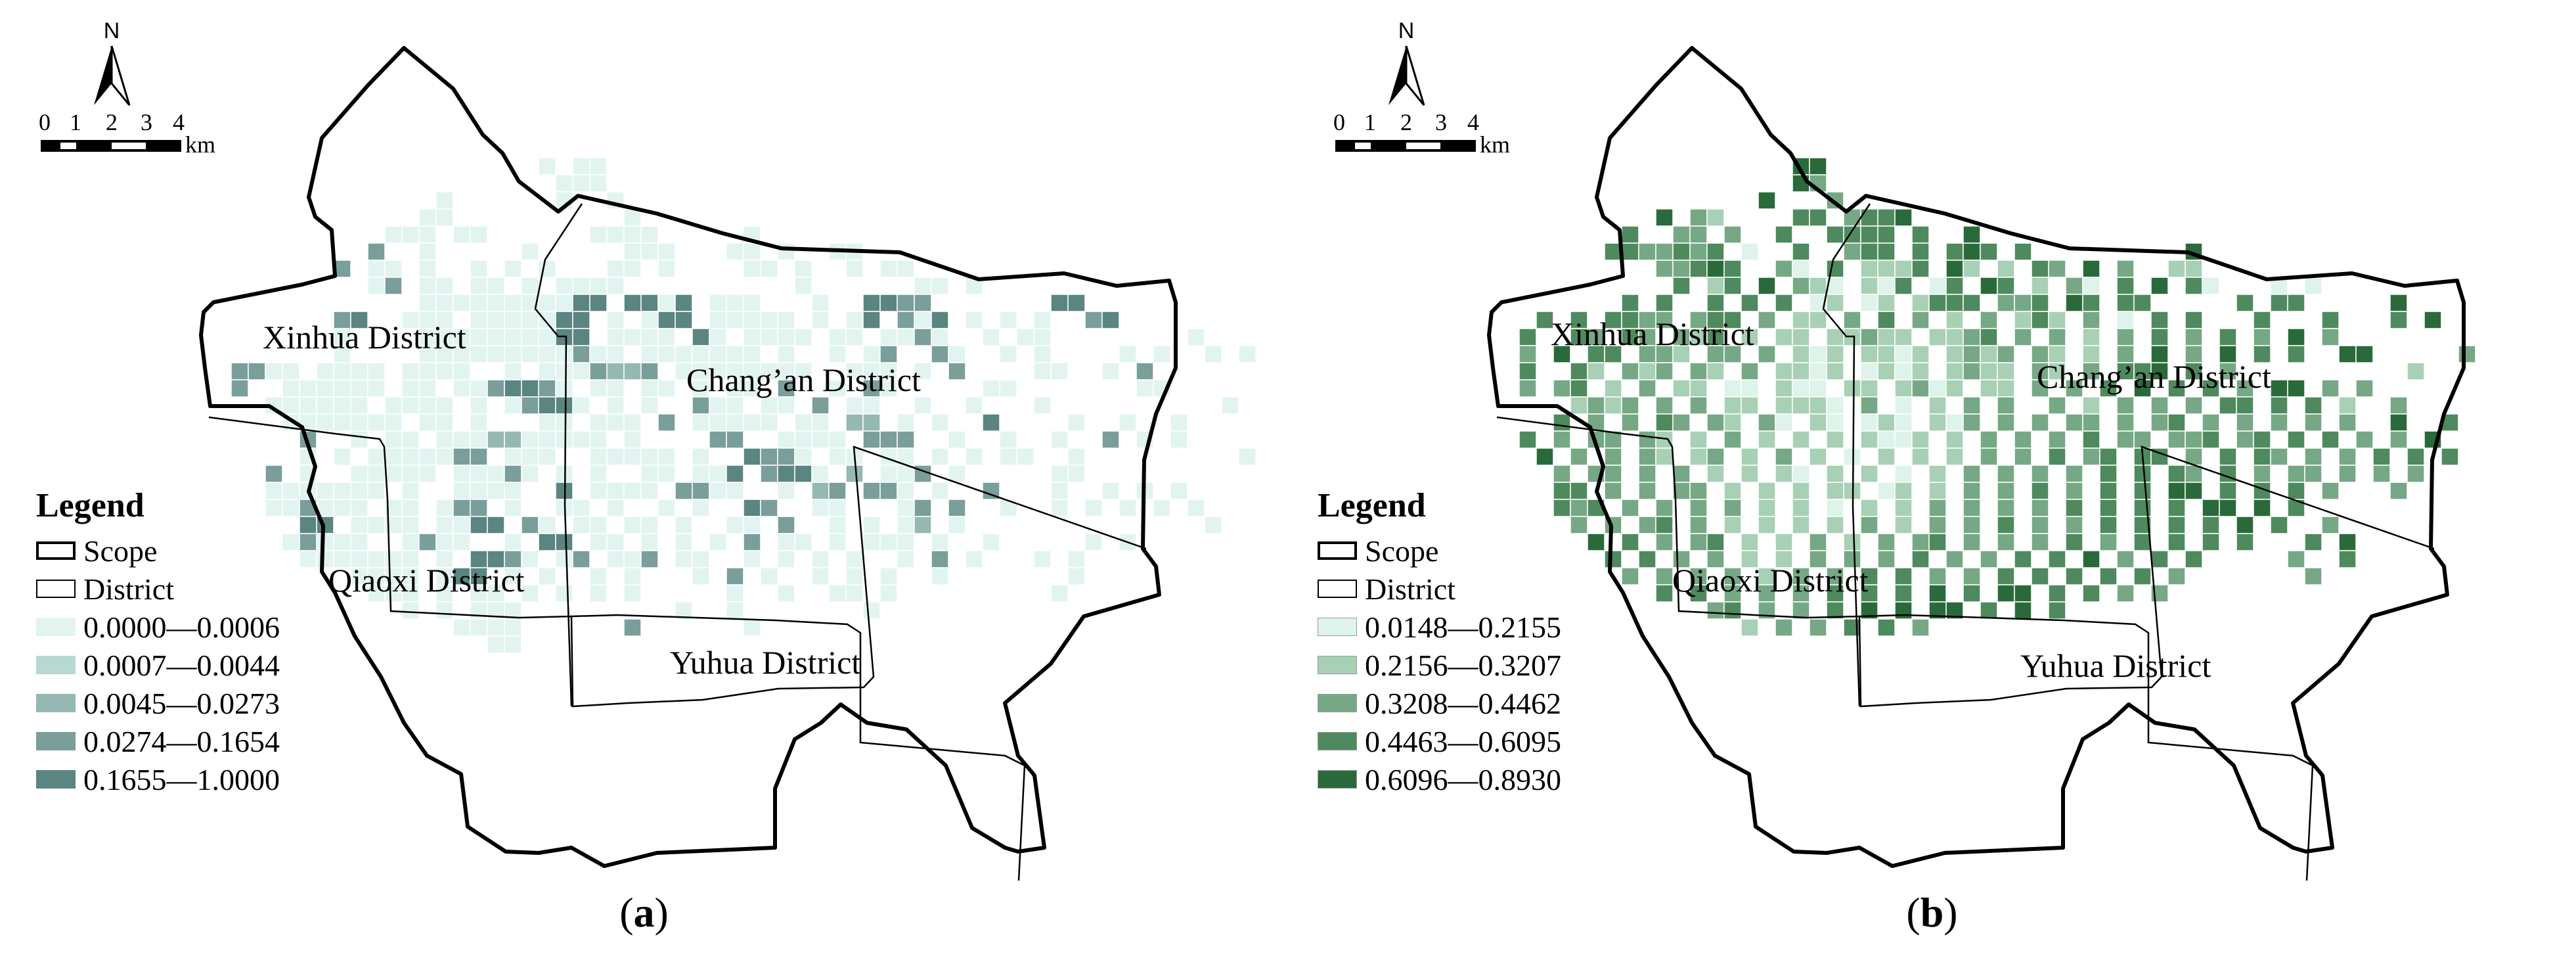 The image size is (2576, 962). What do you see at coordinates (1440, 627) in the screenshot?
I see `legend-class-1: 0.0148—0.2155` at bounding box center [1440, 627].